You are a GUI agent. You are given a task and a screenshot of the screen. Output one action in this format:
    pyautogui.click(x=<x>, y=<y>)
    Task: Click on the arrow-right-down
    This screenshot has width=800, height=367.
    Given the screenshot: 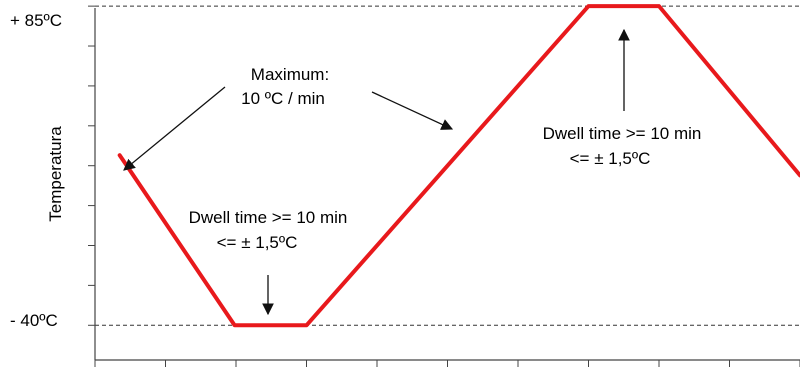 What is the action you would take?
    pyautogui.click(x=412, y=110)
    